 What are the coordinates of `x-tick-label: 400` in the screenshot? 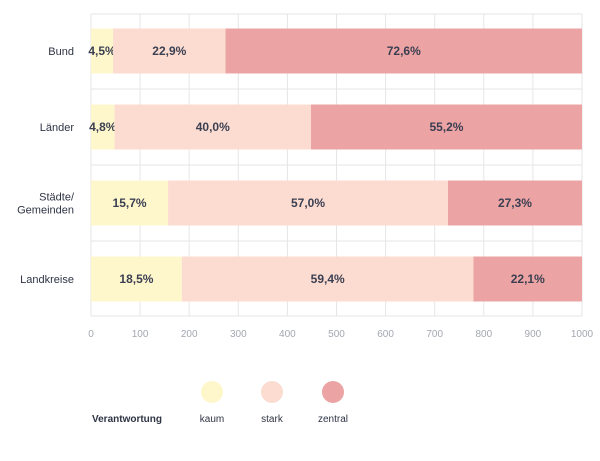 It's located at (287, 334).